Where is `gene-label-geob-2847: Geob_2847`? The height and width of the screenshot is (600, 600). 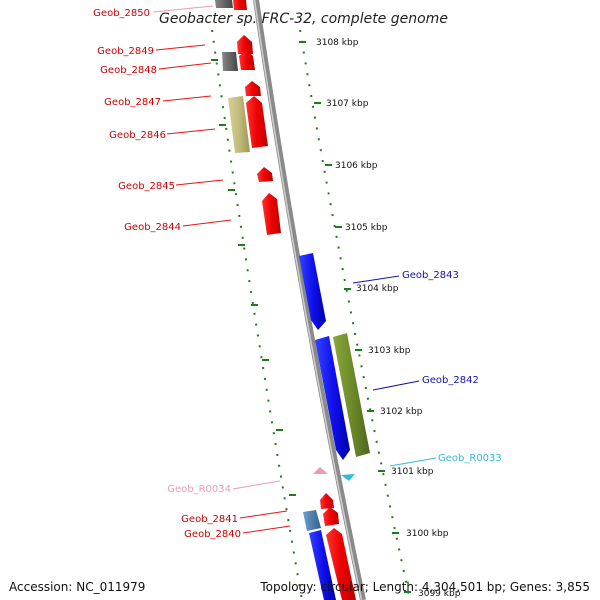
gene-label-geob-2847: Geob_2847 is located at coordinates (132, 102).